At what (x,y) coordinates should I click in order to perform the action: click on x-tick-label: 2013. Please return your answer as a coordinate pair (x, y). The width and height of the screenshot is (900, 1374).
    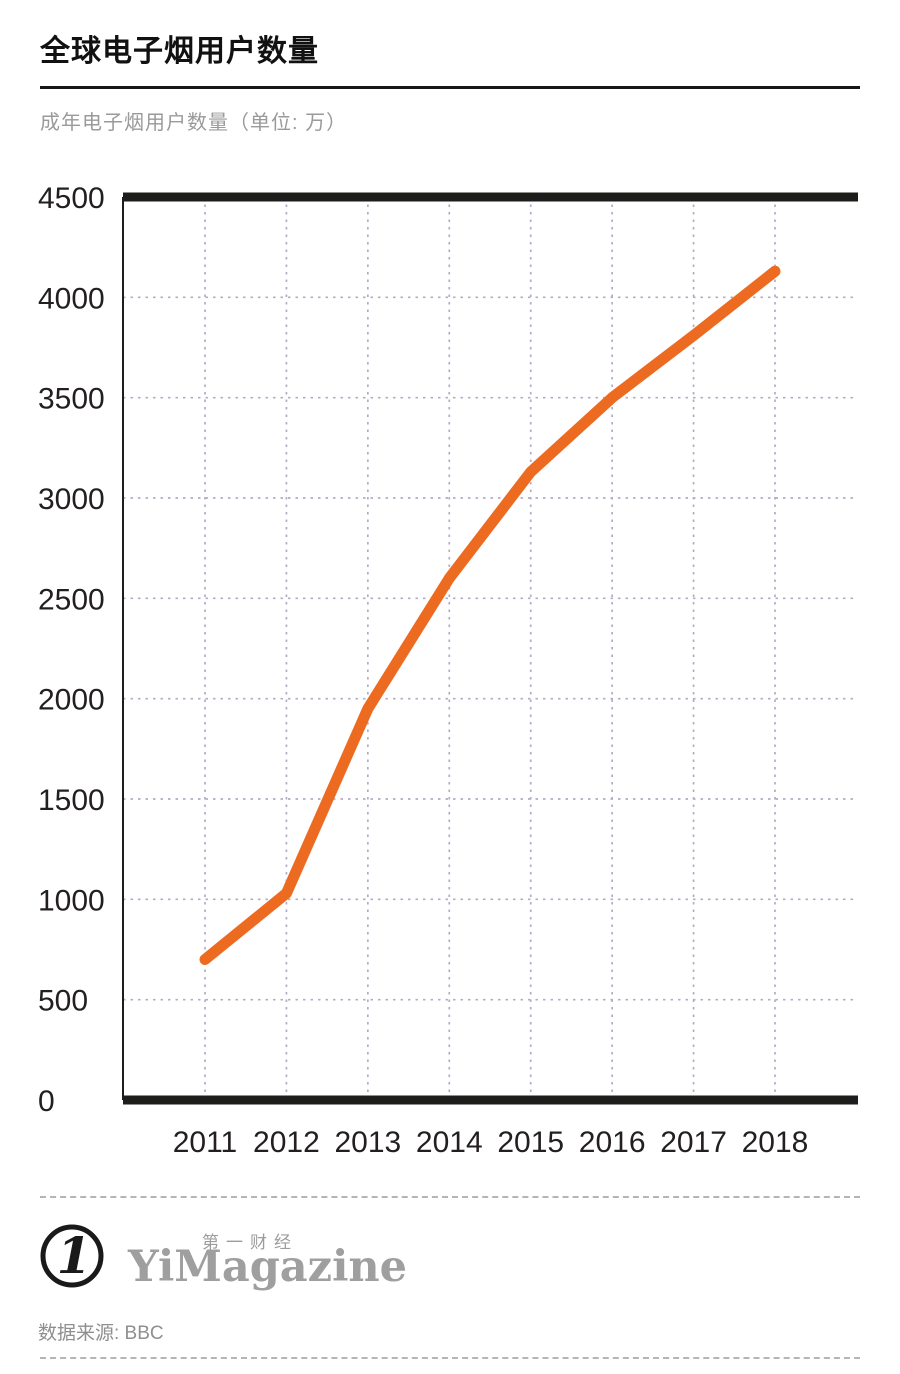
    Looking at the image, I should click on (367, 1142).